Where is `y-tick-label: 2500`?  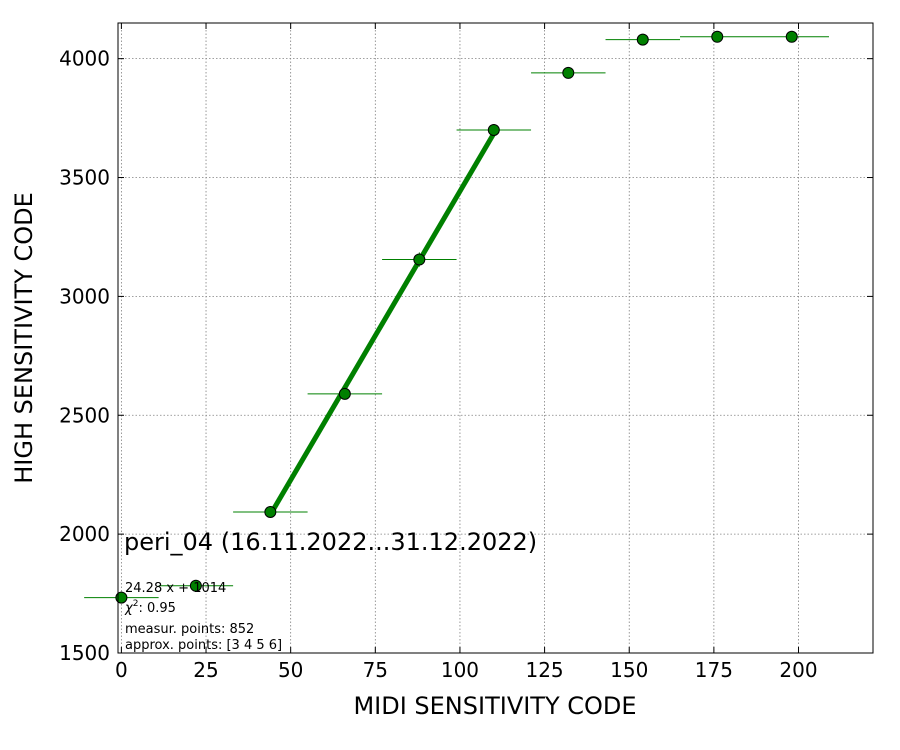 y-tick-label: 2500 is located at coordinates (84, 415).